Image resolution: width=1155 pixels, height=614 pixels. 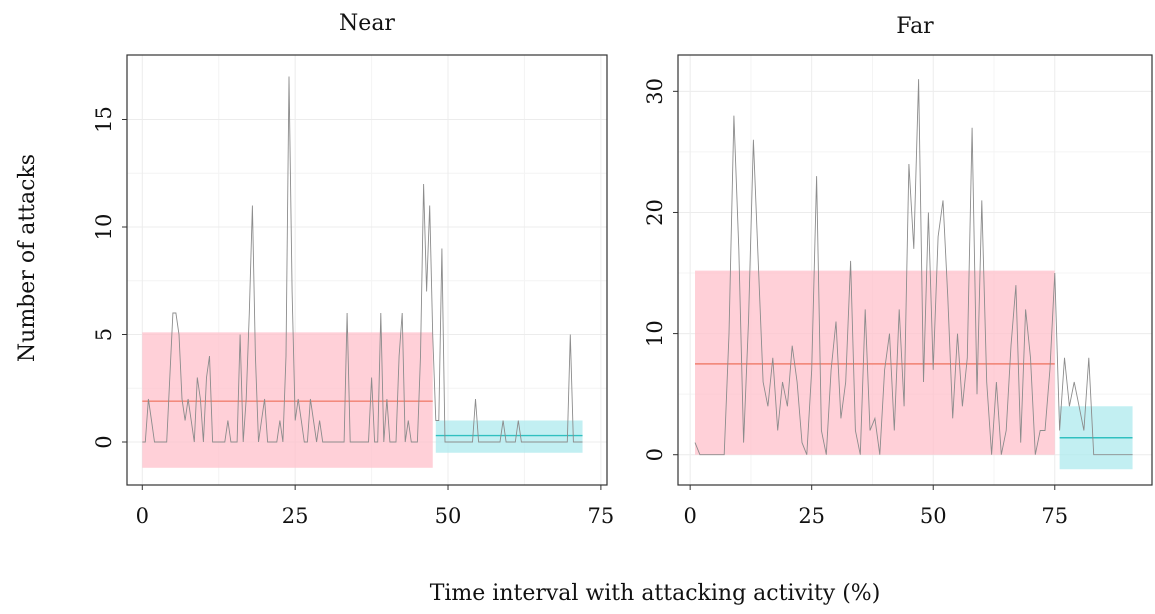 I want to click on y-tick-label: 15, so click(x=104, y=119).